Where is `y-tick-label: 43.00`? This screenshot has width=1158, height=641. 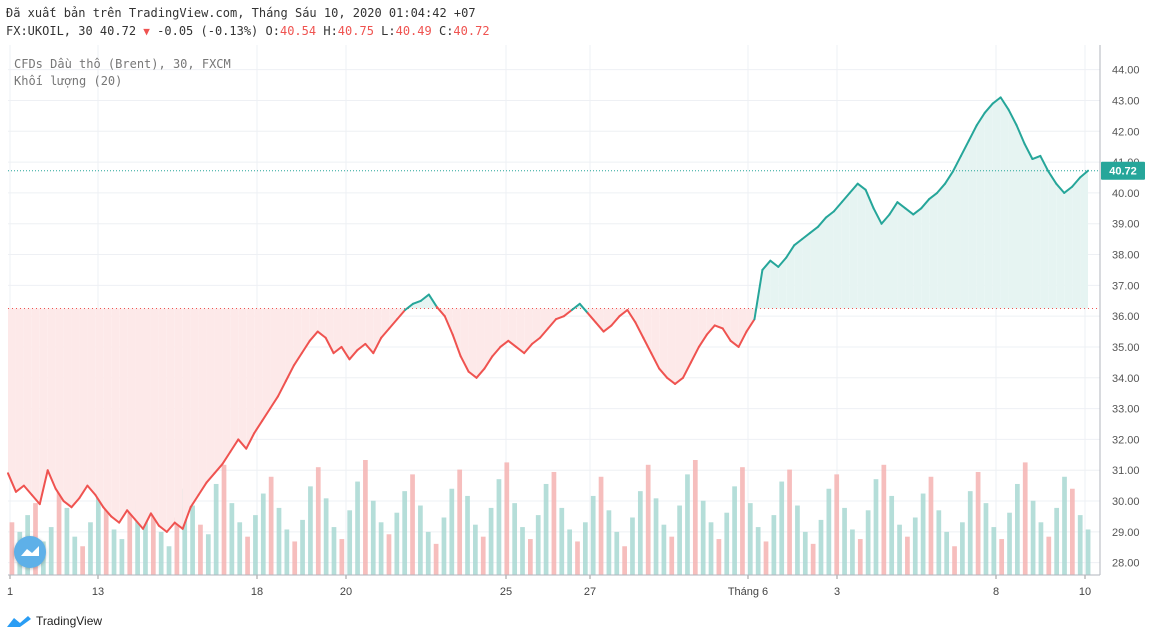
y-tick-label: 43.00 is located at coordinates (1126, 101).